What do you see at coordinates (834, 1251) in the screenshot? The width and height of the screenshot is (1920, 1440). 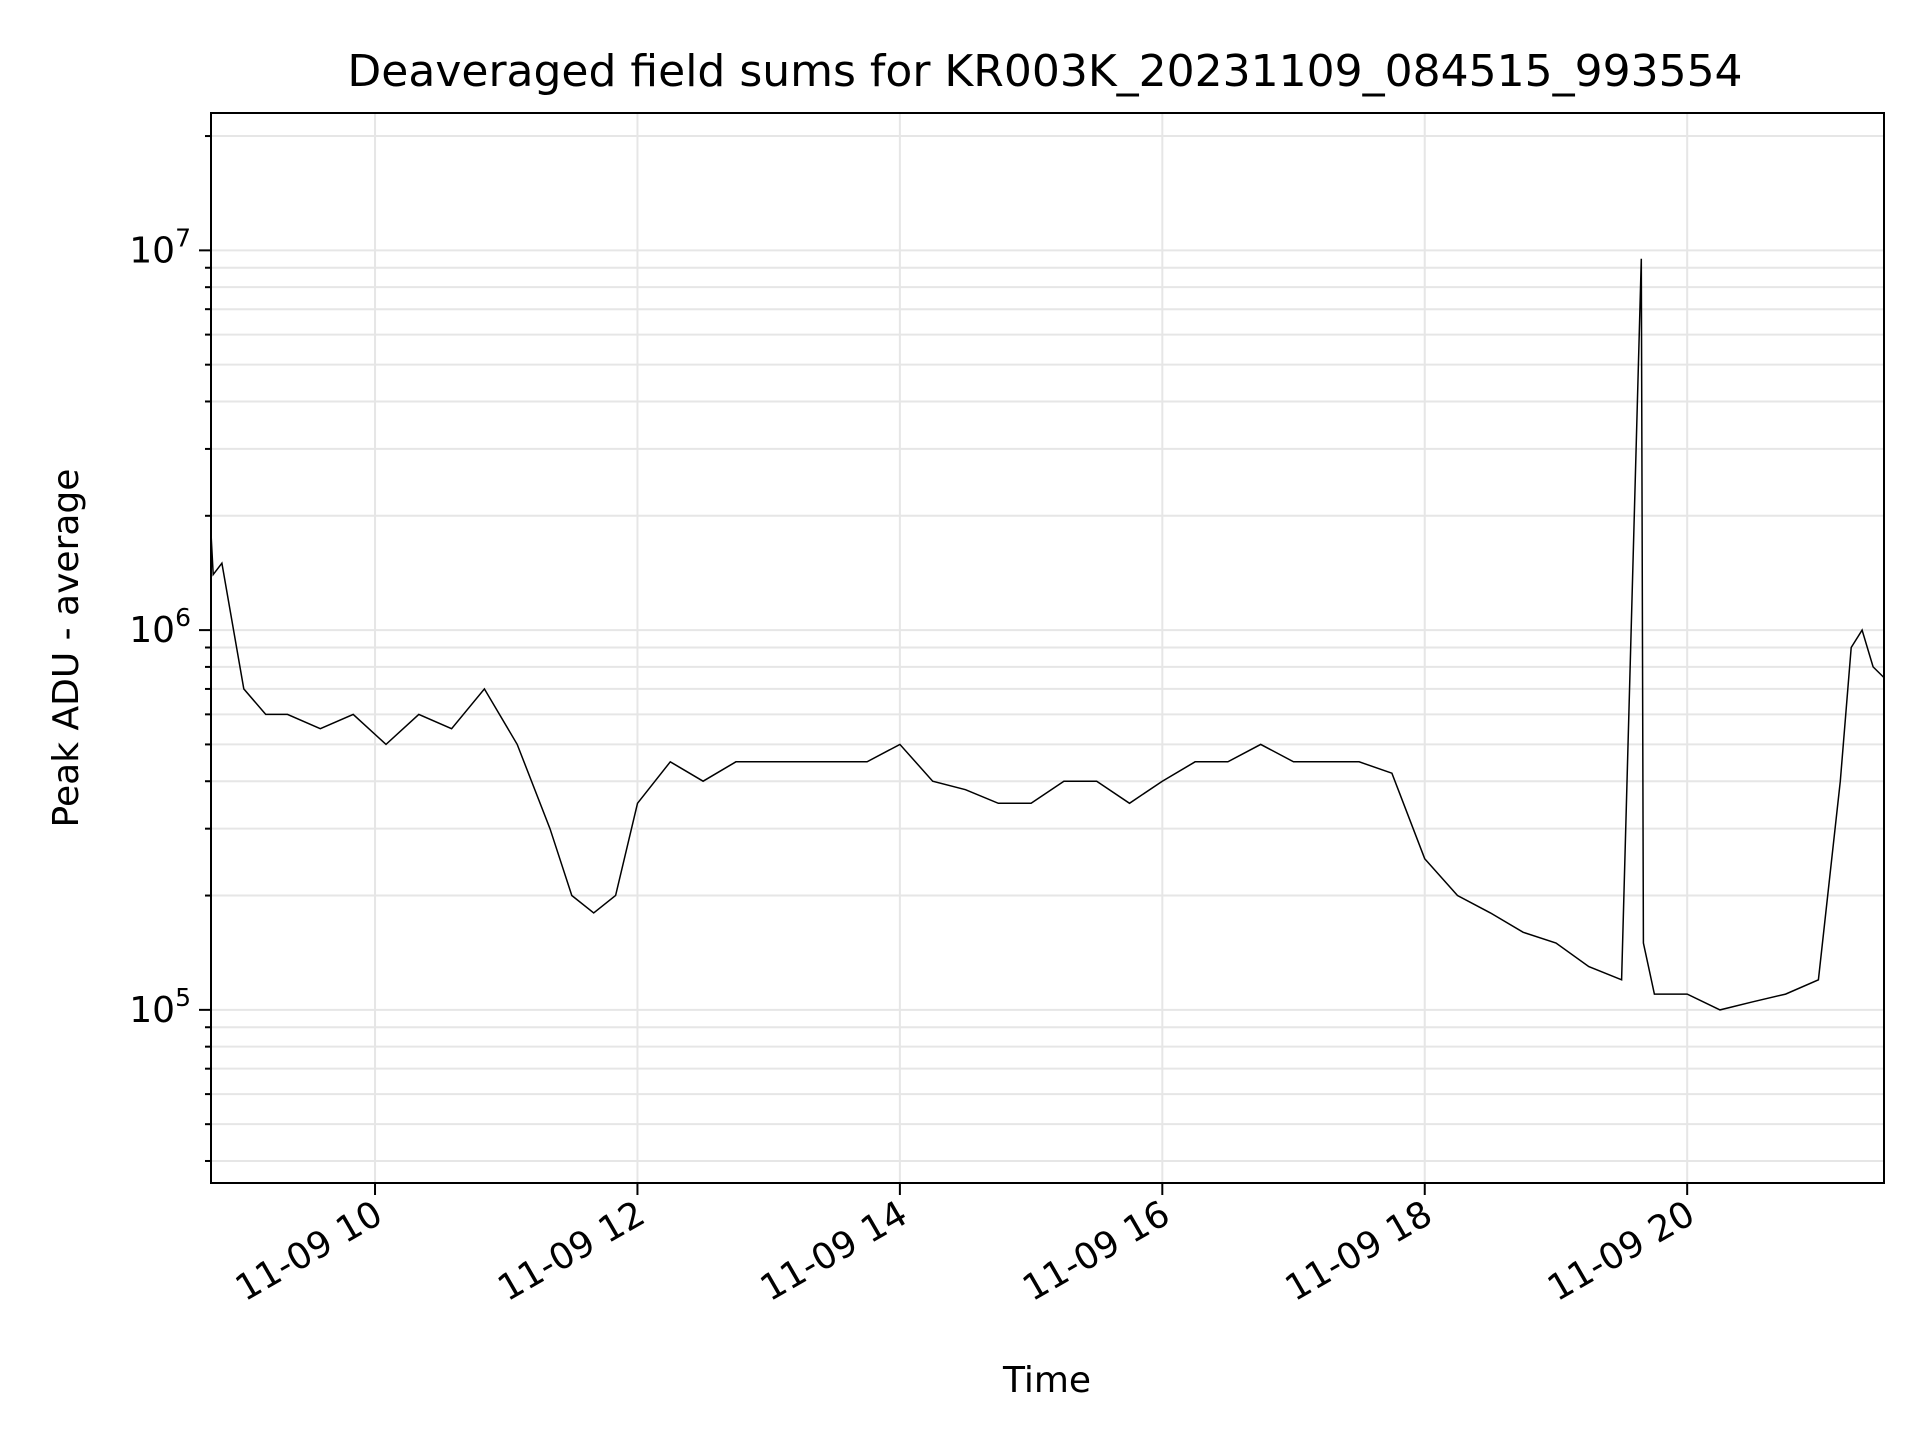 I see `x-tick-label: 11-09 14` at bounding box center [834, 1251].